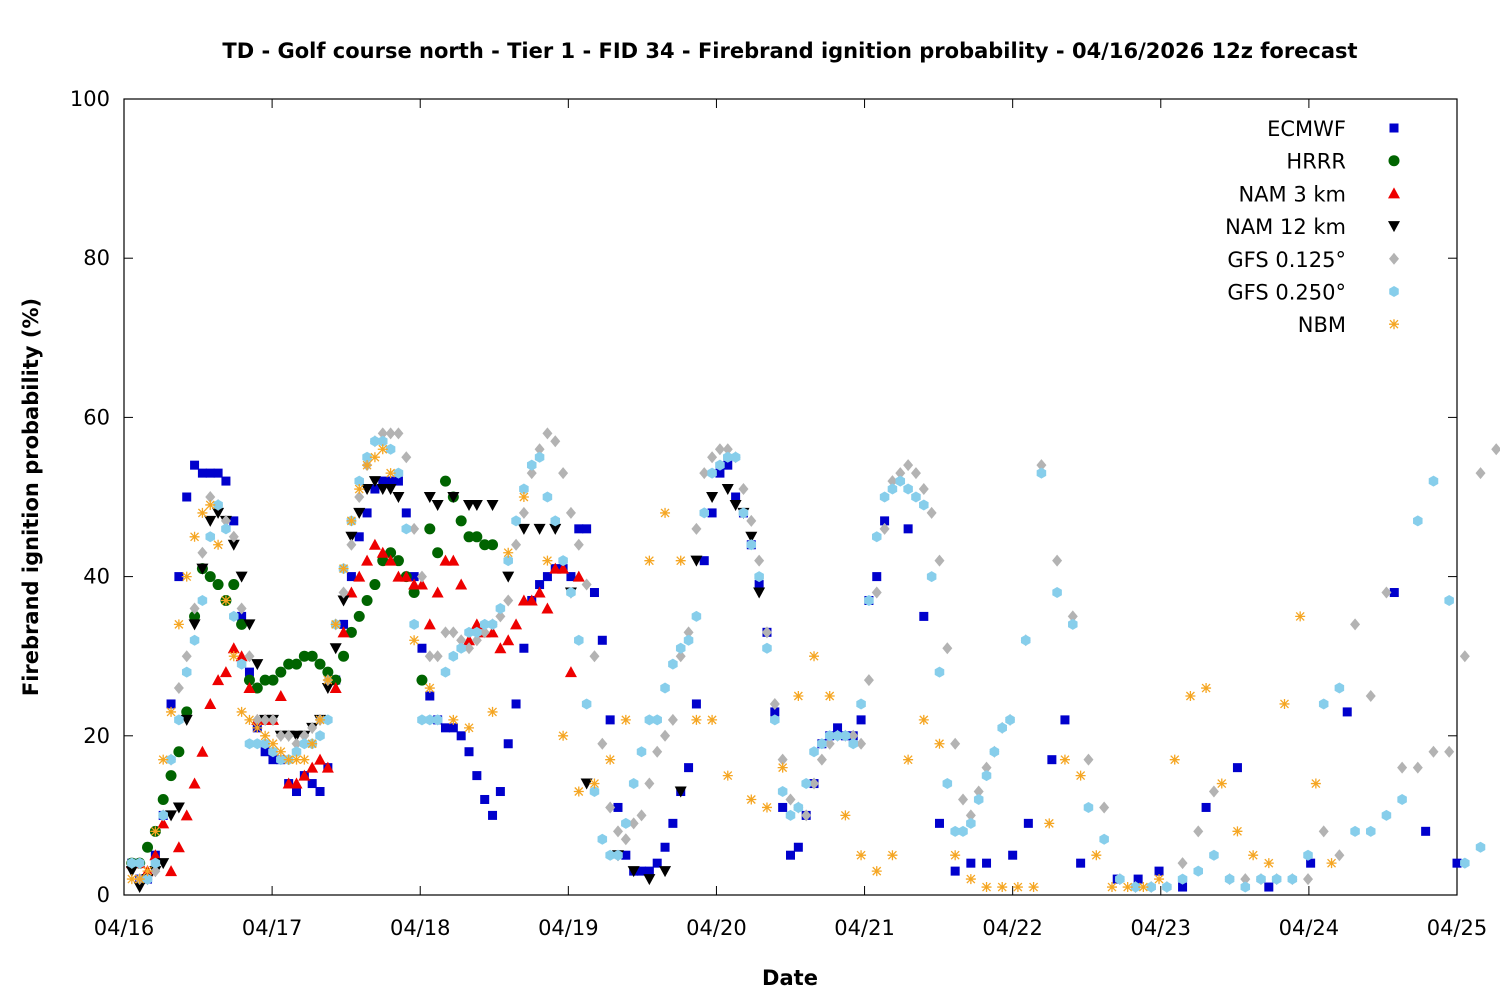  I want to click on x-tick-label: 04/17, so click(272, 928).